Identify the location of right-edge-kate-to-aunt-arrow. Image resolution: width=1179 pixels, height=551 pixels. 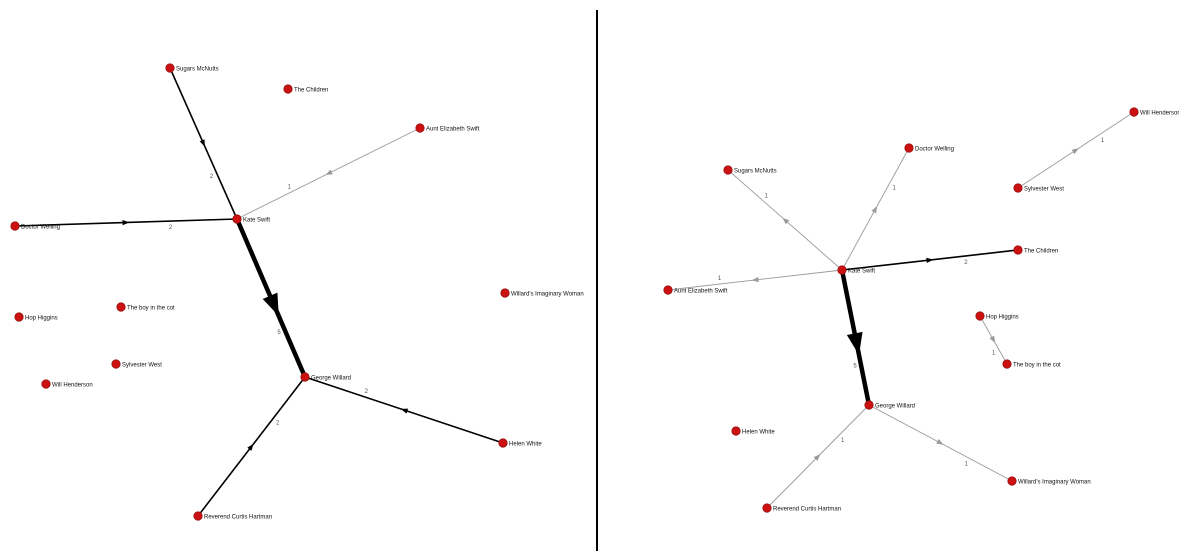
(755, 280).